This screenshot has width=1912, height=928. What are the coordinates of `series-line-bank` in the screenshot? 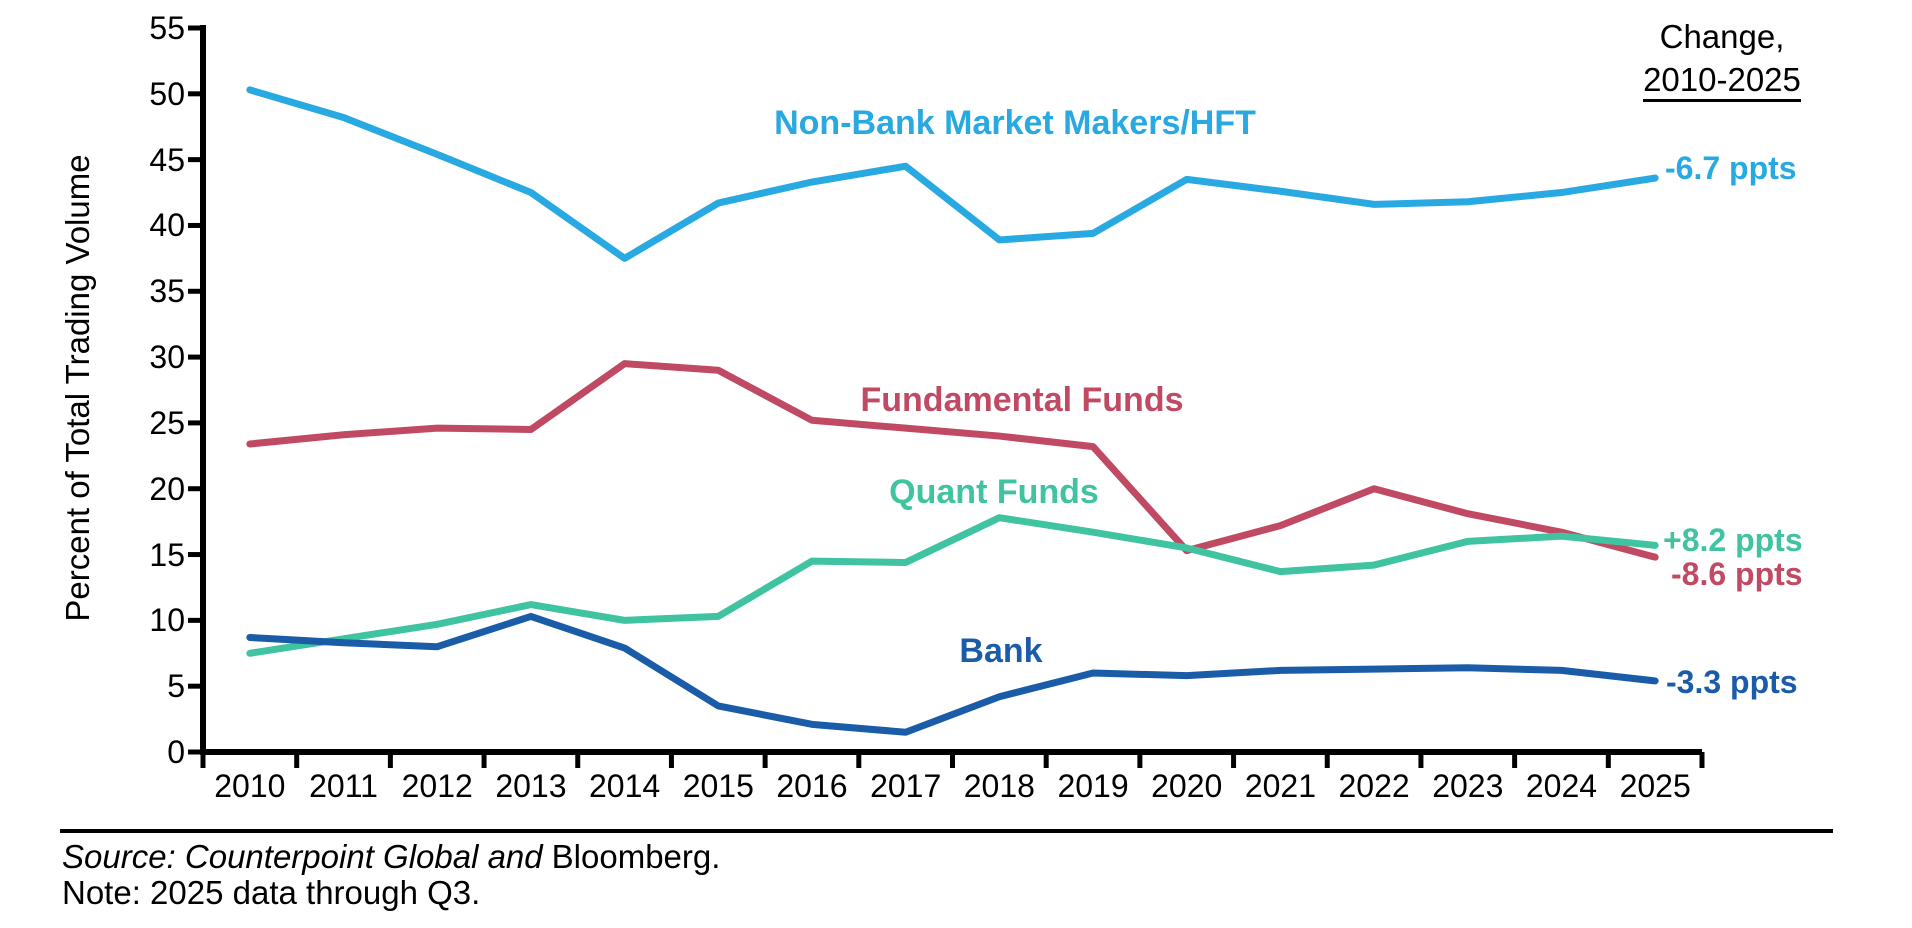 It's located at (952, 674).